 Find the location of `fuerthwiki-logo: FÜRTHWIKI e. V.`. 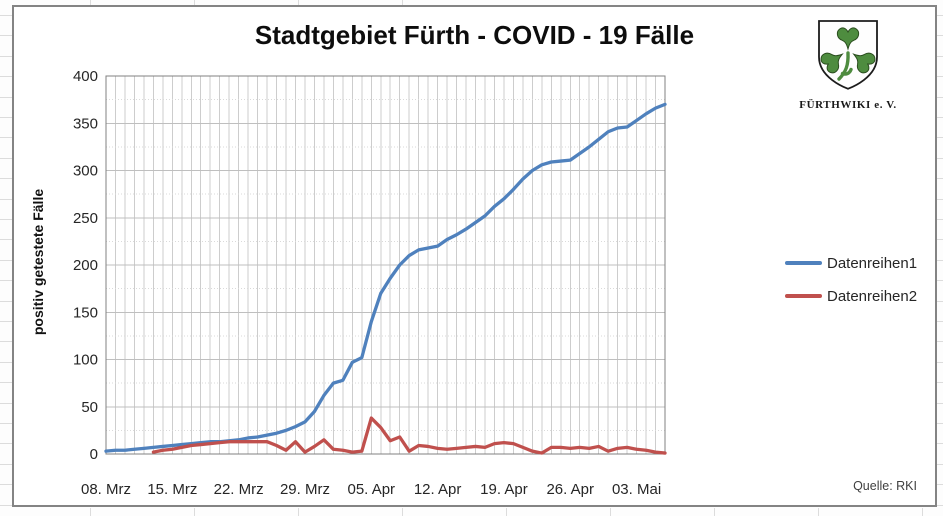

fuerthwiki-logo: FÜRTHWIKI e. V. is located at coordinates (848, 64).